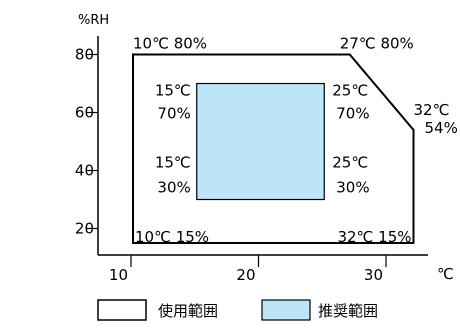  Describe the element at coordinates (286, 310) in the screenshot. I see `legend-swatch-recommended` at that location.